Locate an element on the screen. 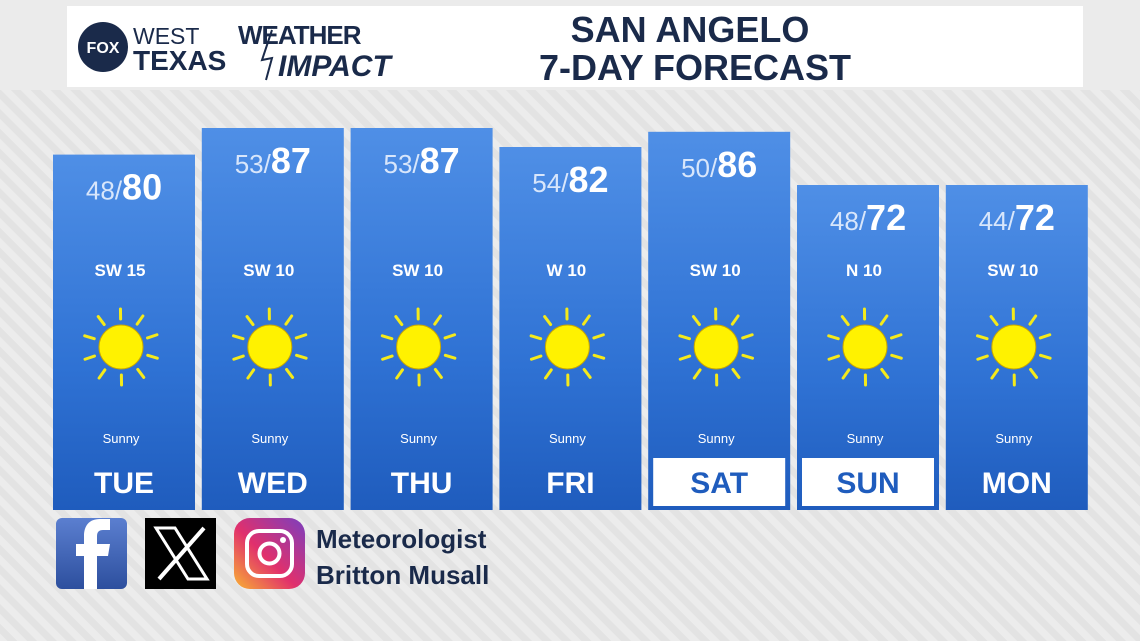 This screenshot has height=641, width=1140. instagram-lens is located at coordinates (269, 553).